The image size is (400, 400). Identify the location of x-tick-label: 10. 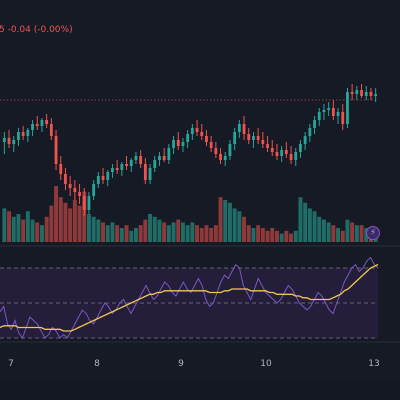
(266, 364).